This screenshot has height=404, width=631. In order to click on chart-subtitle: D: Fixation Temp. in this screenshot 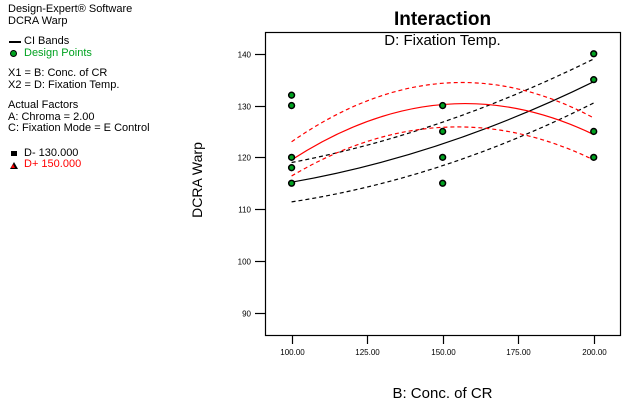, I will do `click(442, 40)`.